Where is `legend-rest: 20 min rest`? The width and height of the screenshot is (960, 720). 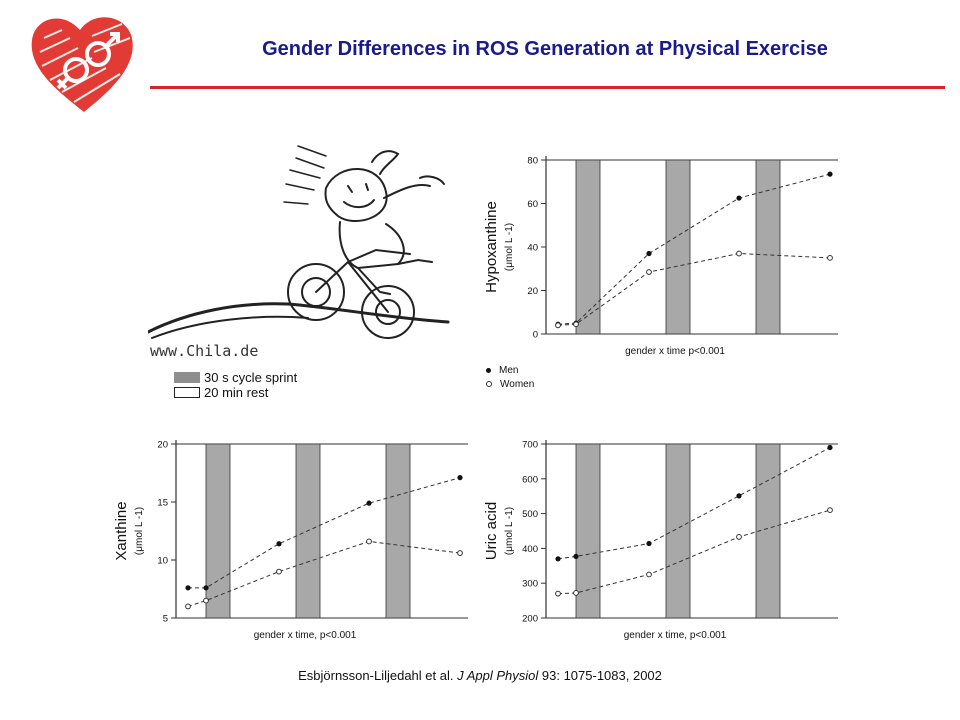 legend-rest: 20 min rest is located at coordinates (235, 392).